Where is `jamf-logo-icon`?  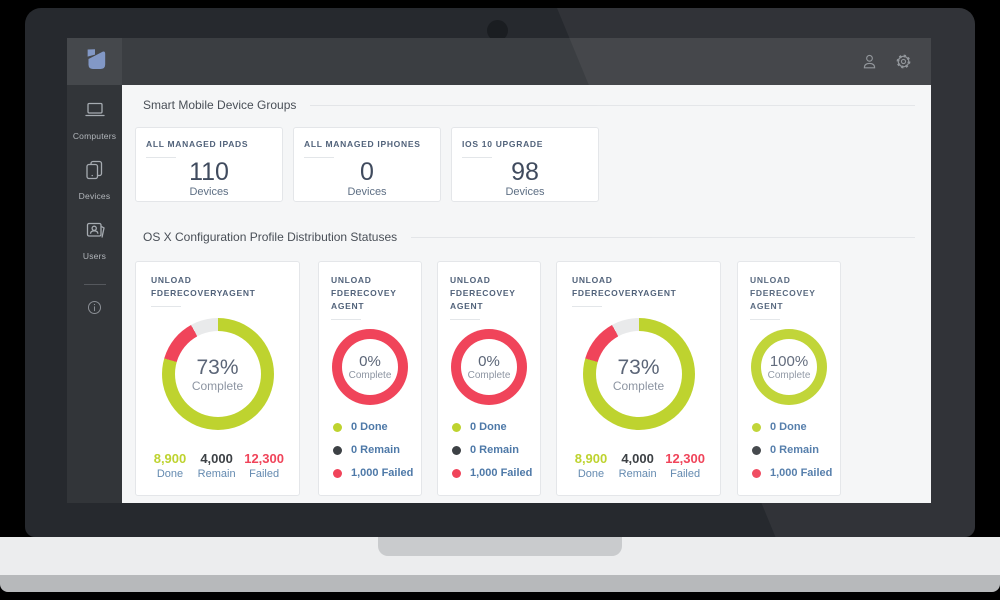 jamf-logo-icon is located at coordinates (95, 61).